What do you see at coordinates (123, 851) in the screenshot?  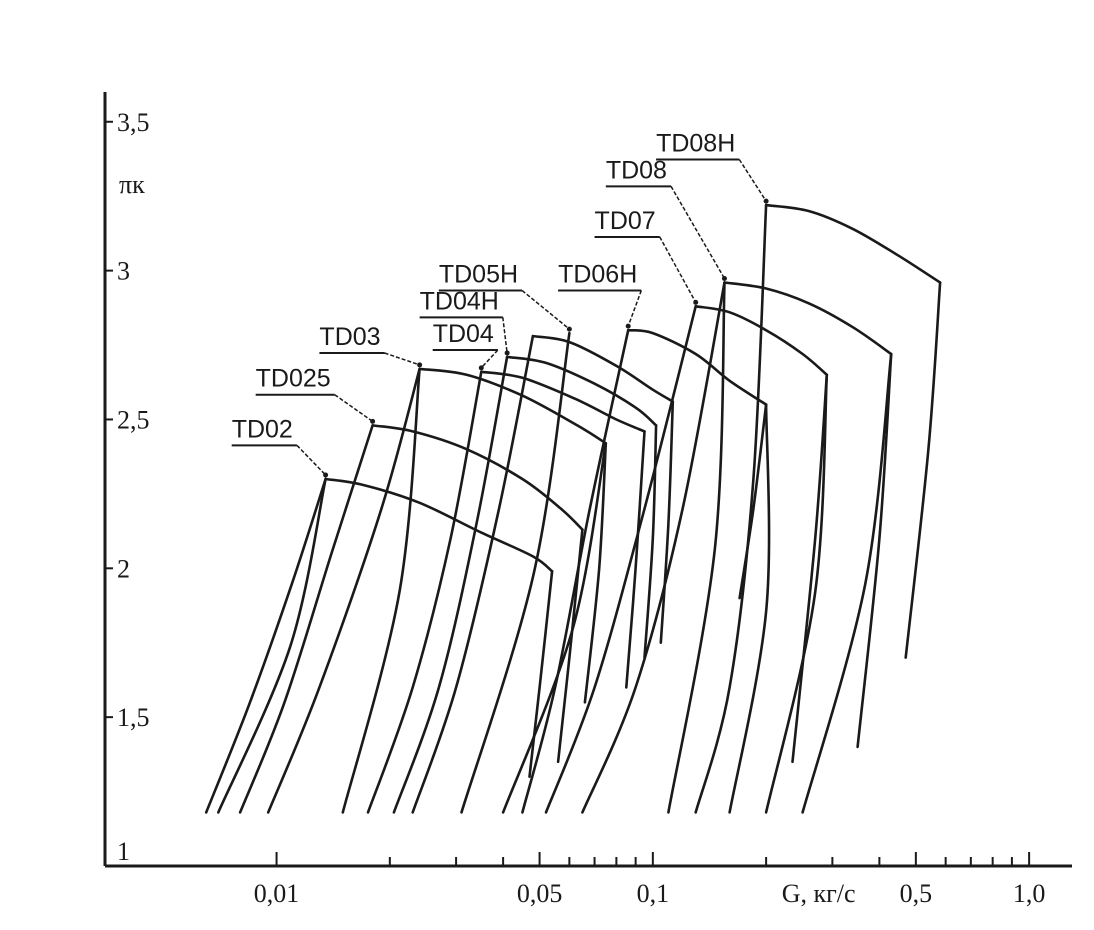 I see `y-tick-label: 1` at bounding box center [123, 851].